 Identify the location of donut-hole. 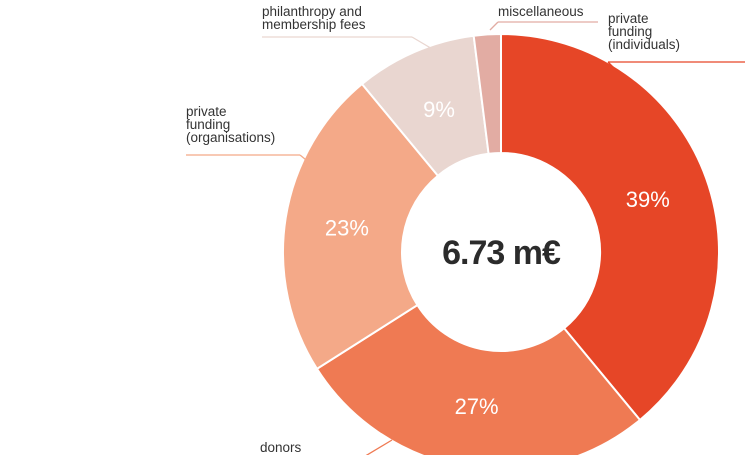
(501, 252).